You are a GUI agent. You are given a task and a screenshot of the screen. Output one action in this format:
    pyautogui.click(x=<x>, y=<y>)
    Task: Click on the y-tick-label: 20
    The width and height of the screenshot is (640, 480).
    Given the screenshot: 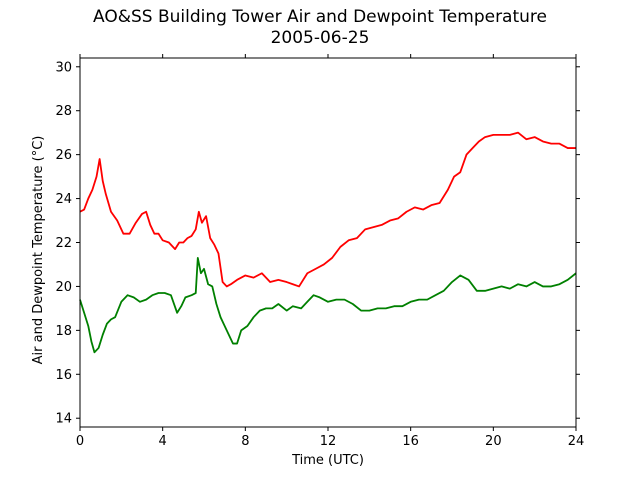 What is the action you would take?
    pyautogui.click(x=63, y=287)
    